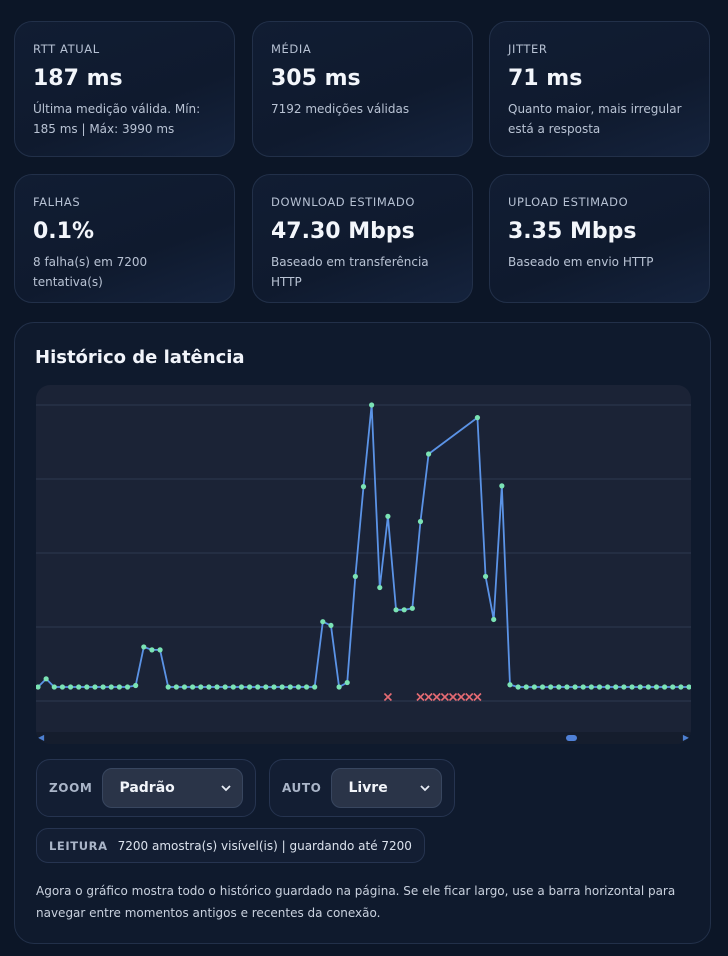 Image resolution: width=728 pixels, height=956 pixels. Describe the element at coordinates (363, 738) in the screenshot. I see `chart-horizontal-scrollbar: ◀ ▶` at that location.